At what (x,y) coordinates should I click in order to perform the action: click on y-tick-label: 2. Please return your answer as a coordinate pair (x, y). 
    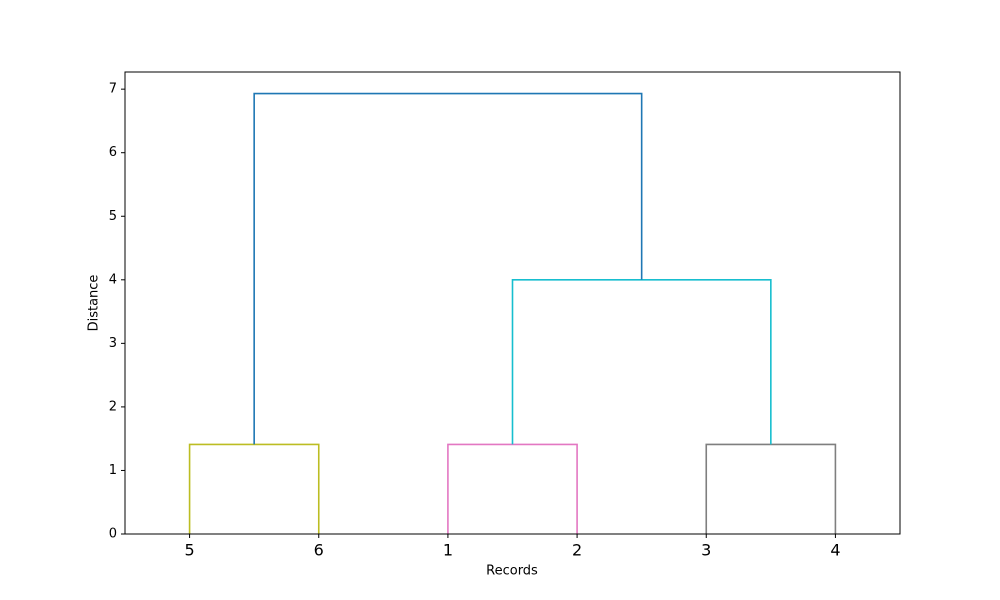
    Looking at the image, I should click on (113, 406).